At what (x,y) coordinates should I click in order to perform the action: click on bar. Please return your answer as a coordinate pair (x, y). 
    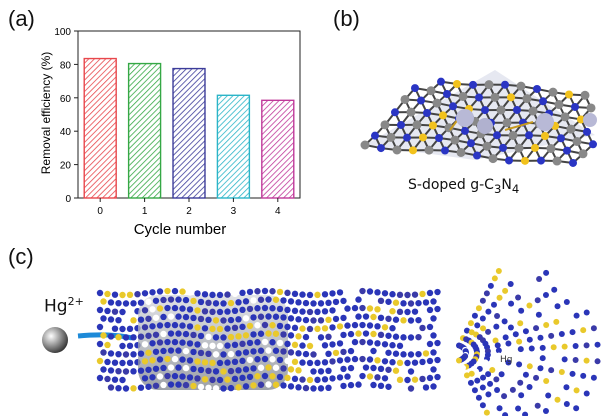
    Looking at the image, I should click on (278, 149).